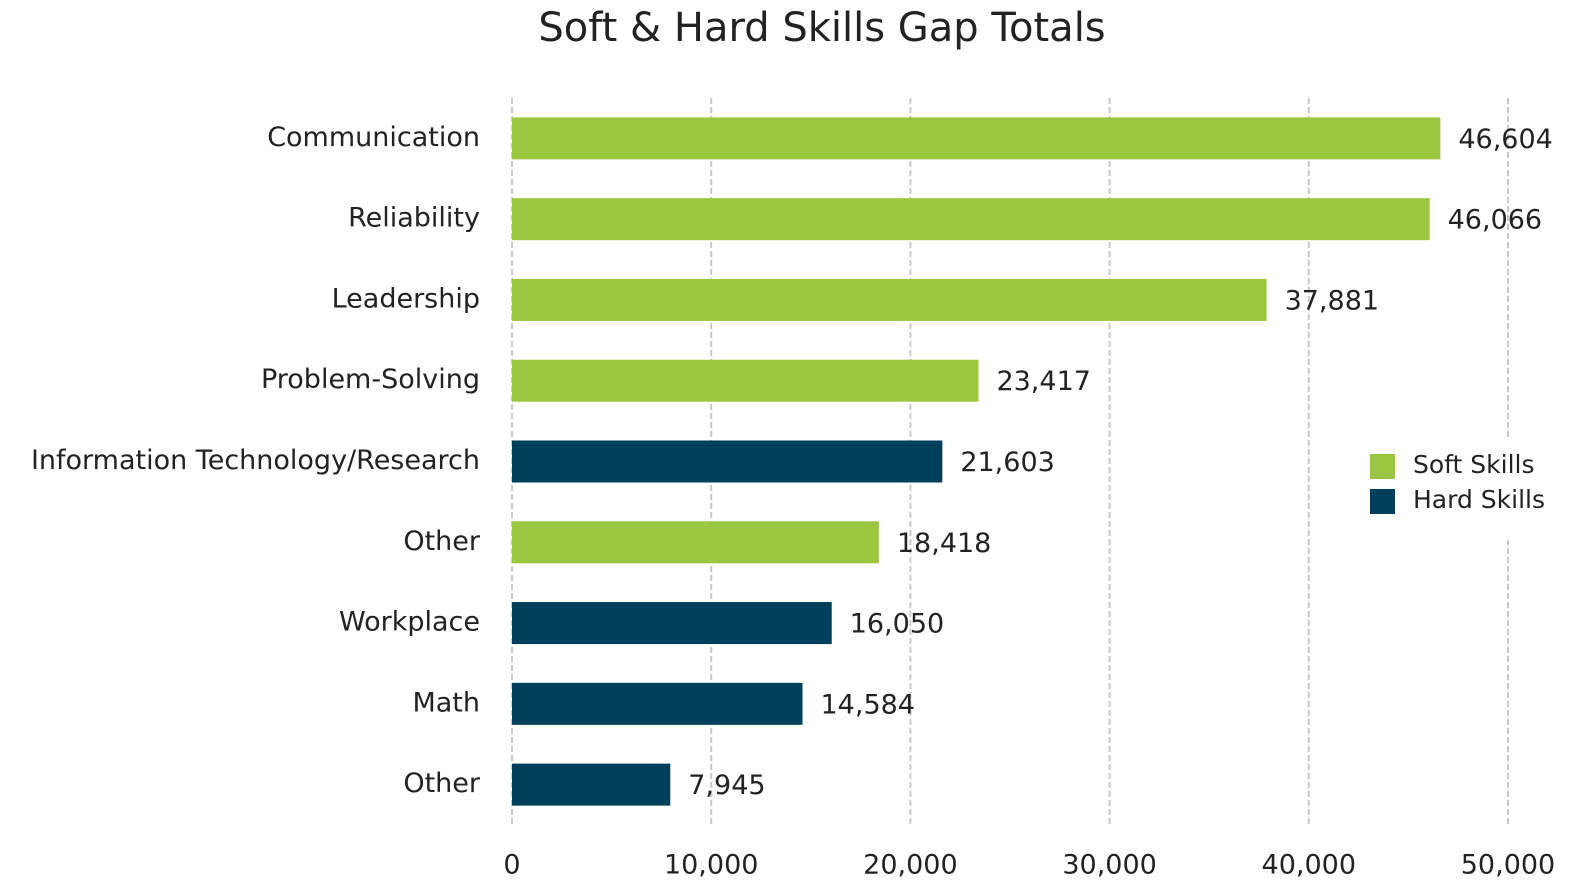 The image size is (1592, 895). What do you see at coordinates (1495, 220) in the screenshot?
I see `data-label: 46,066` at bounding box center [1495, 220].